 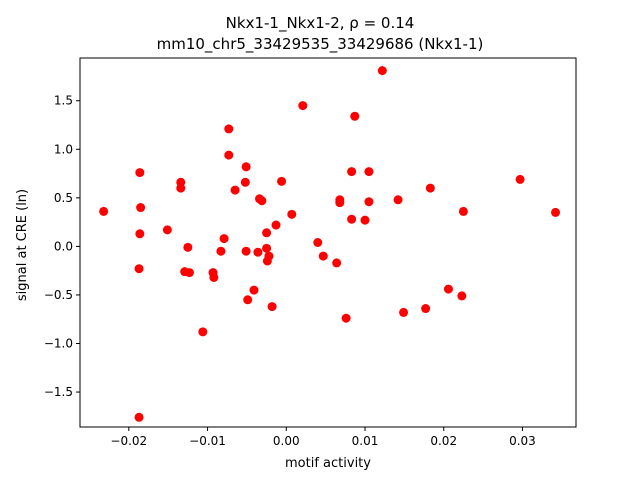 What do you see at coordinates (22, 245) in the screenshot?
I see `y-axis-label: signal at CRE (ln)` at bounding box center [22, 245].